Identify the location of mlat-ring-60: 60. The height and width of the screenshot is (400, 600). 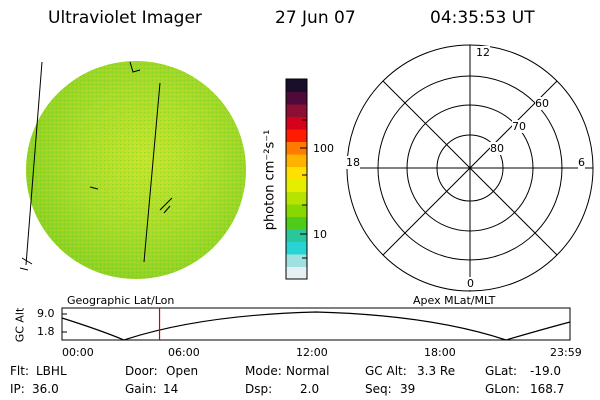
(542, 103).